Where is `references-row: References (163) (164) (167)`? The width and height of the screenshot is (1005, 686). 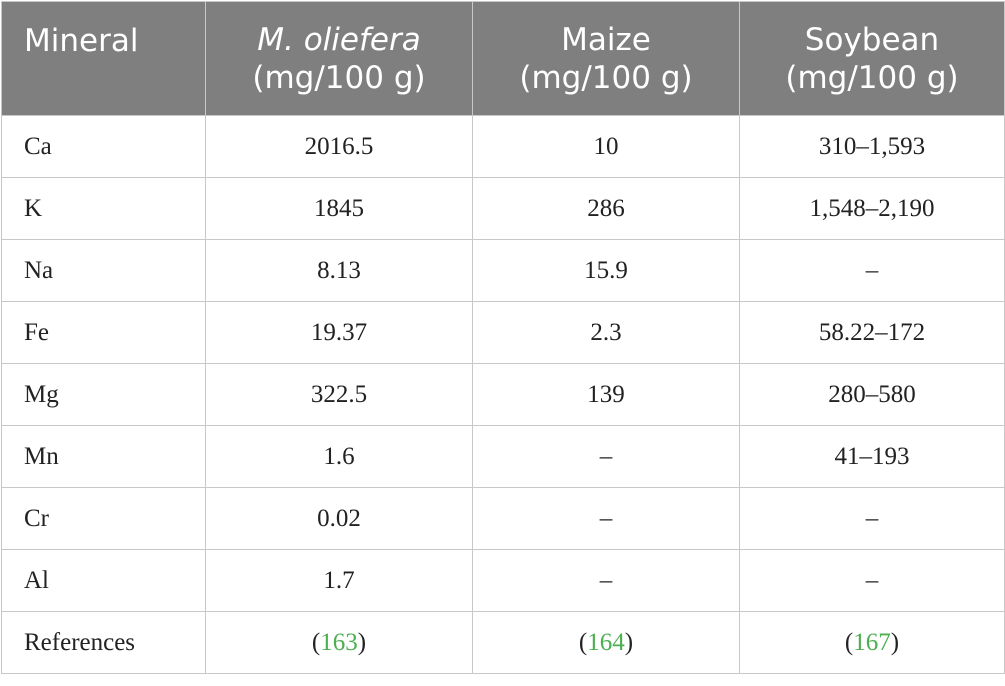
references-row: References (163) (164) (167) is located at coordinates (503, 642).